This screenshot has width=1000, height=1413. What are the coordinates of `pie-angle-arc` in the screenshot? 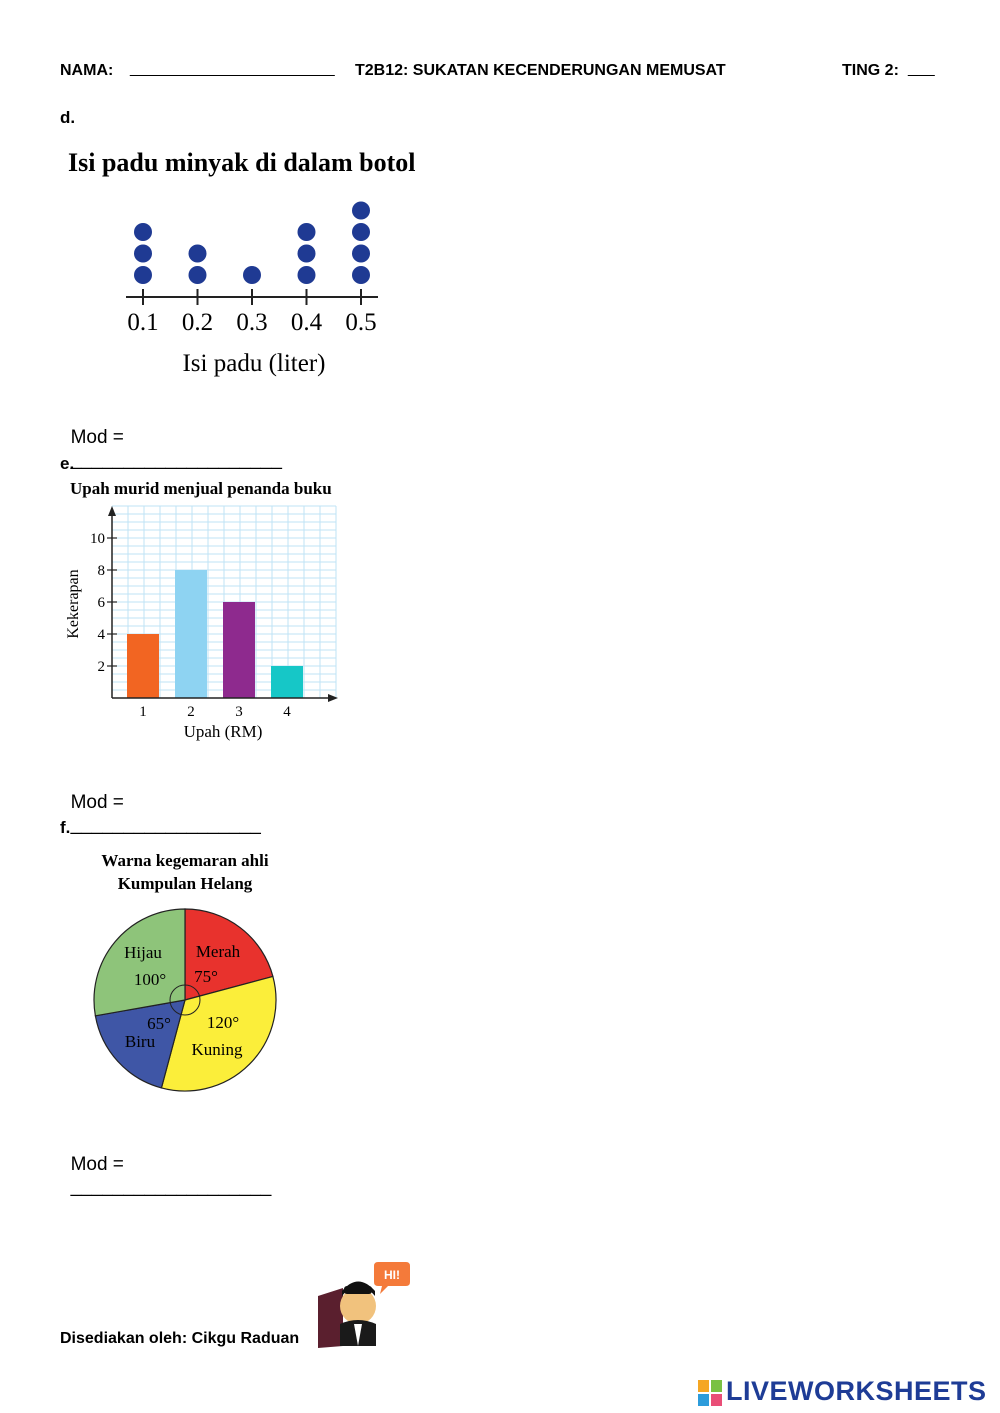 It's located at (185, 1000).